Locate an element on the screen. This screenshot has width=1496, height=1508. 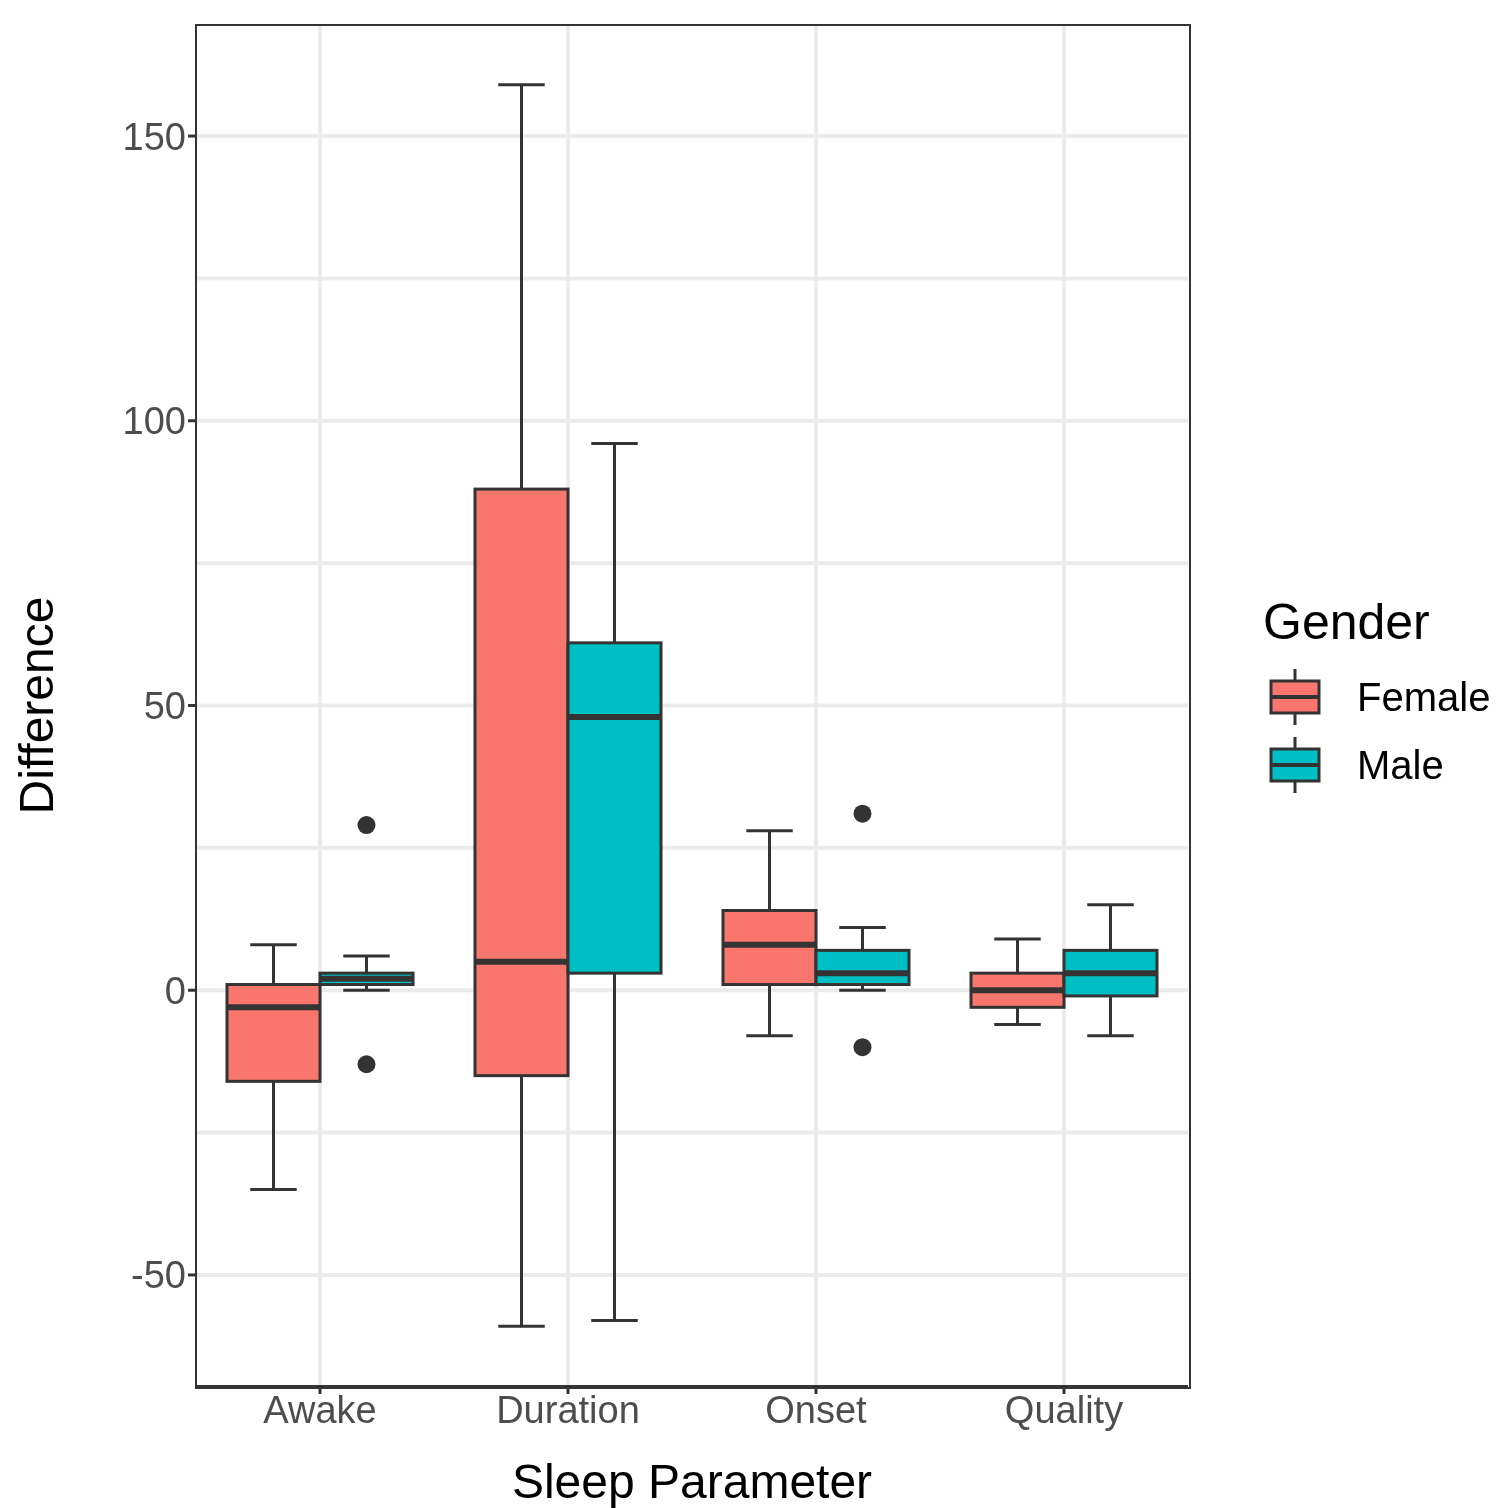
y-tick-label: -50 is located at coordinates (158, 1275).